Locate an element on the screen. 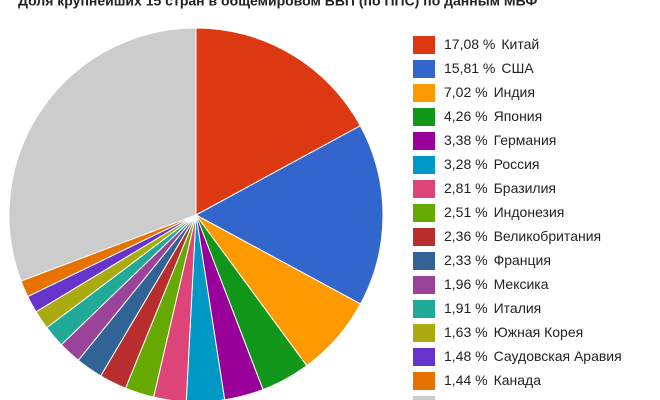  legend-value: 1,91 % is located at coordinates (466, 308).